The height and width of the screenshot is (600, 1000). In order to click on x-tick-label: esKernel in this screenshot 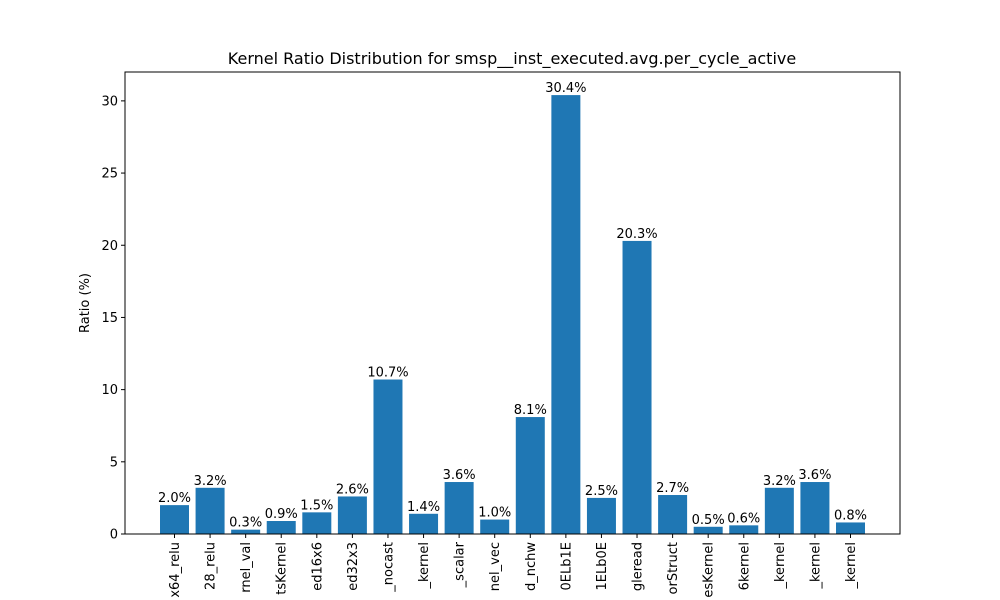, I will do `click(709, 570)`.